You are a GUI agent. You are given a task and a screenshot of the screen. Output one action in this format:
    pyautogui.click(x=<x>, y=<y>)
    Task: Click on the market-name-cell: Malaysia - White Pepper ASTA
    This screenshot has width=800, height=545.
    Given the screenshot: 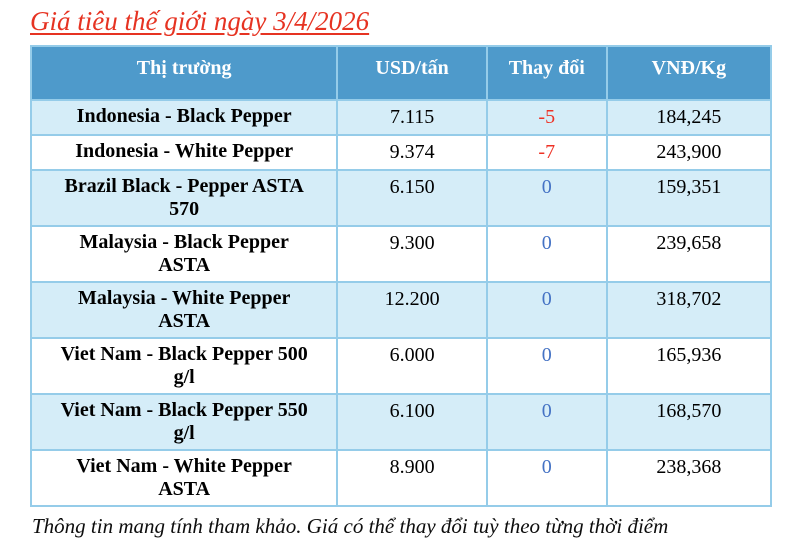 What is the action you would take?
    pyautogui.click(x=184, y=310)
    